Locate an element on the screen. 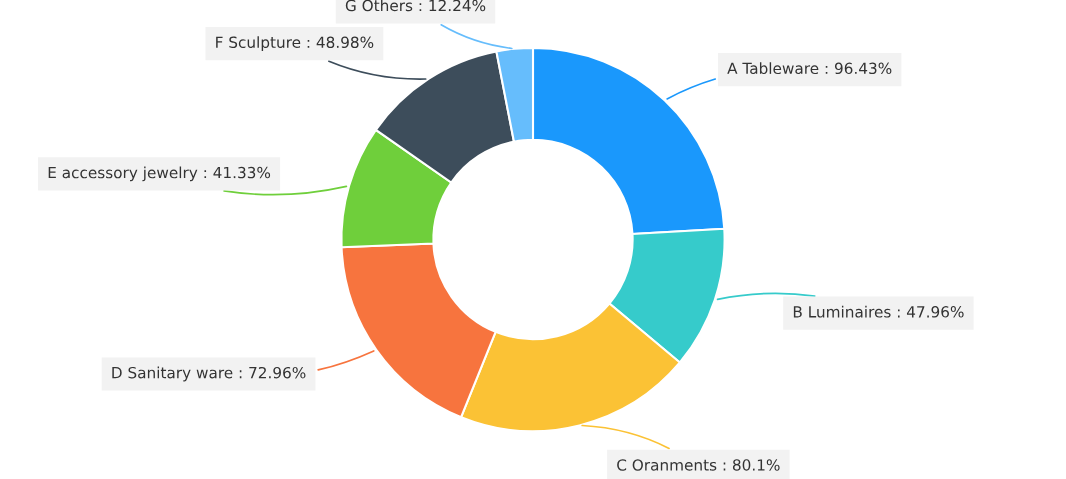 The height and width of the screenshot is (479, 1066). slice-label: E accessory jewelry : 41.33% is located at coordinates (159, 174).